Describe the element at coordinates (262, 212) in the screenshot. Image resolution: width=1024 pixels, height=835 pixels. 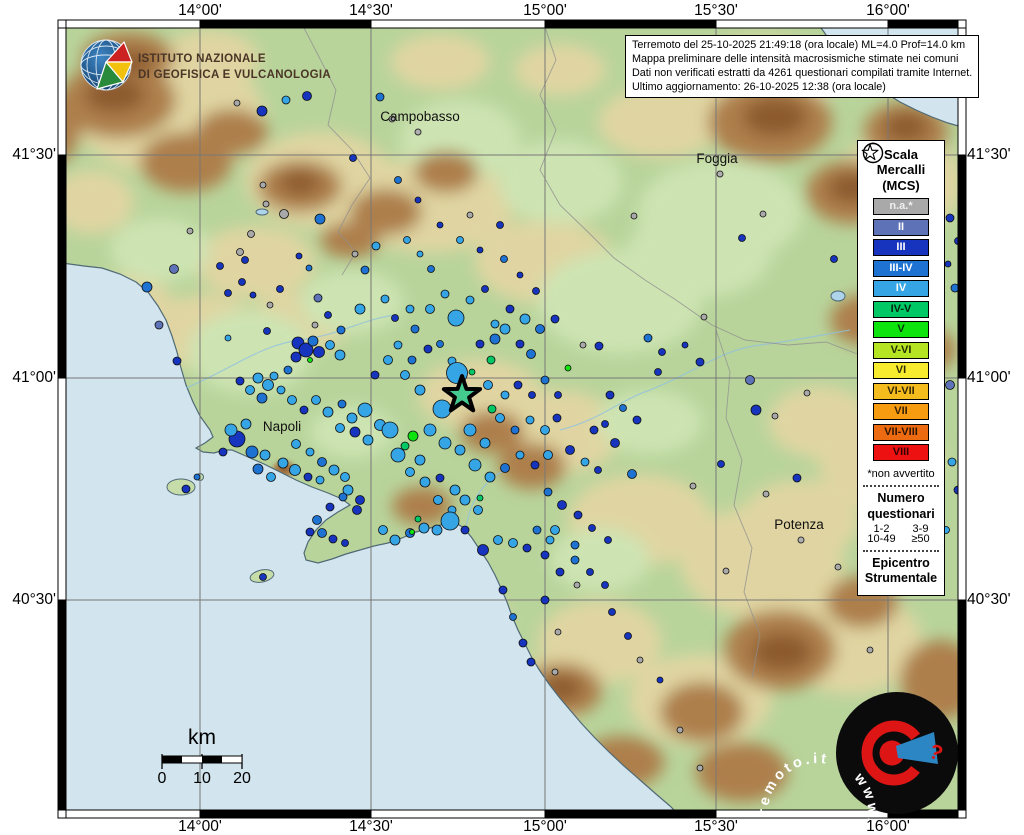
I see `lake-matese` at that location.